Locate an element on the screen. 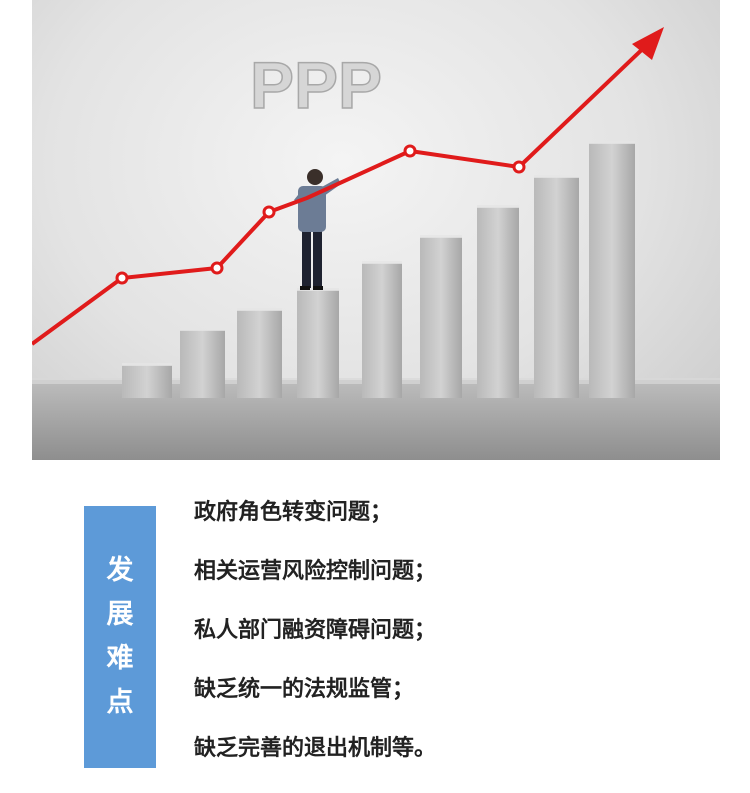 The width and height of the screenshot is (750, 793). list-item: 私人部门融资障碍问题； is located at coordinates (315, 630).